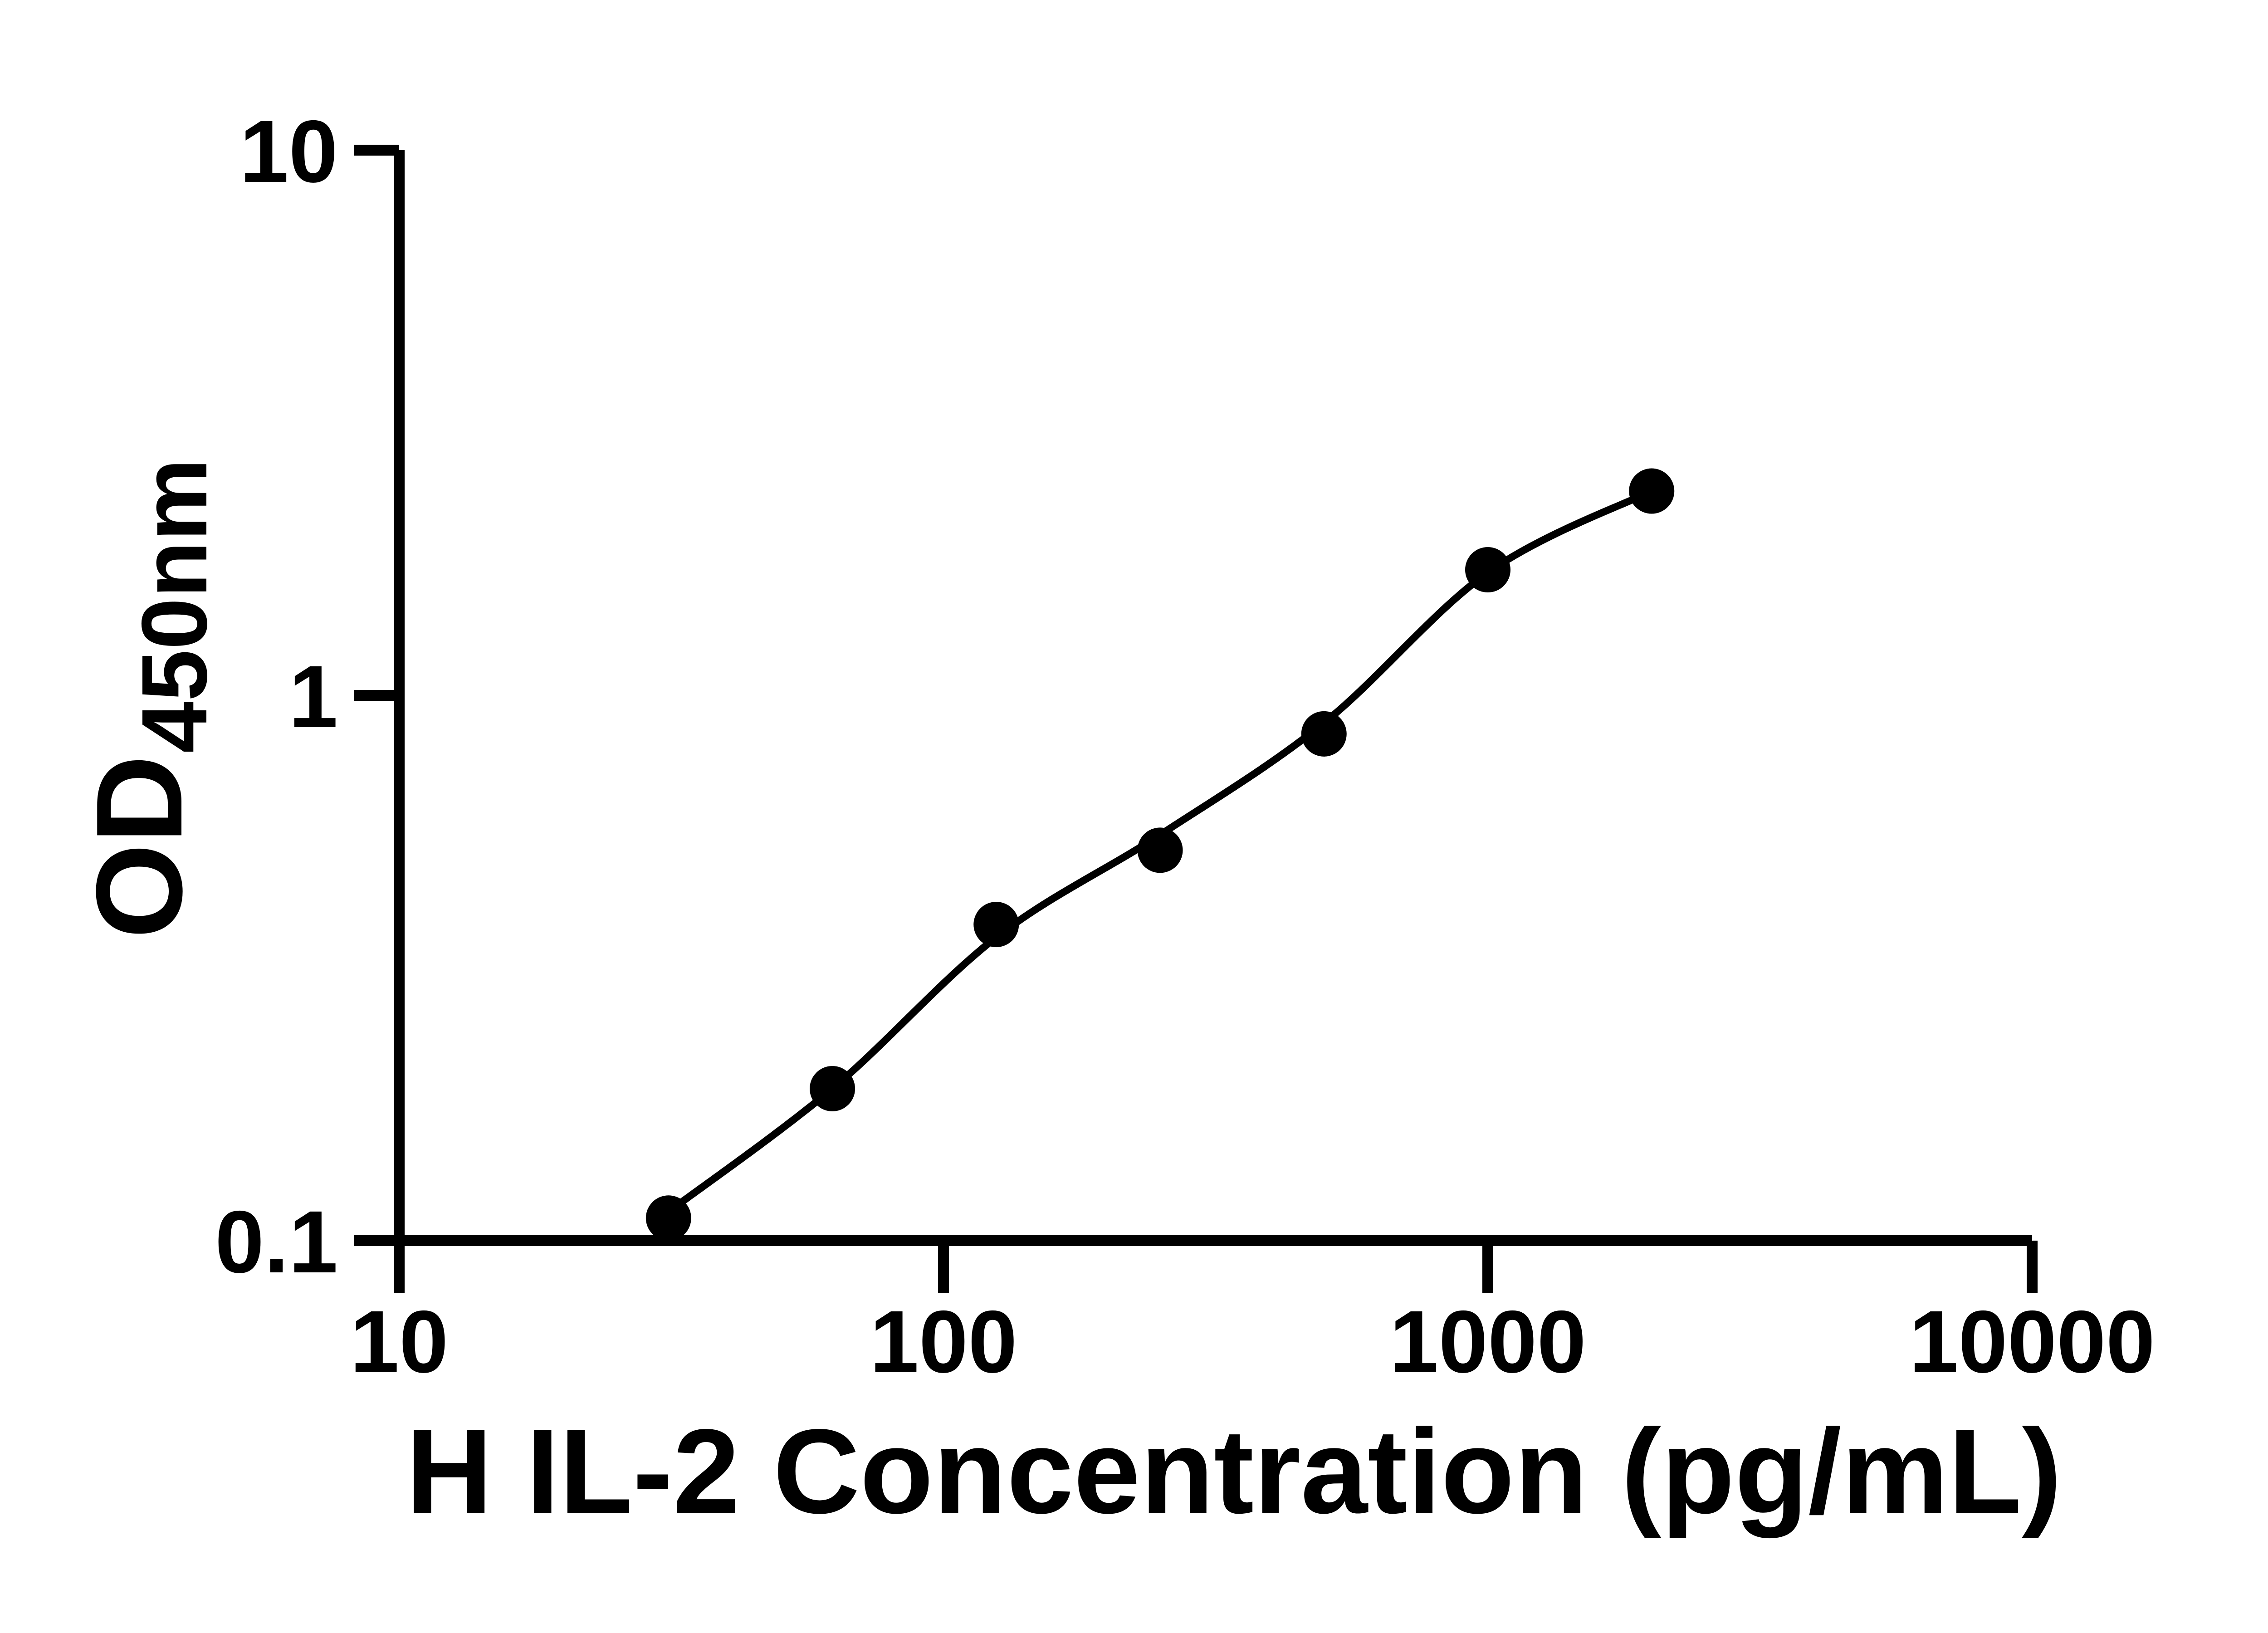  I want to click on x-tick-label: 10000, so click(2032, 1341).